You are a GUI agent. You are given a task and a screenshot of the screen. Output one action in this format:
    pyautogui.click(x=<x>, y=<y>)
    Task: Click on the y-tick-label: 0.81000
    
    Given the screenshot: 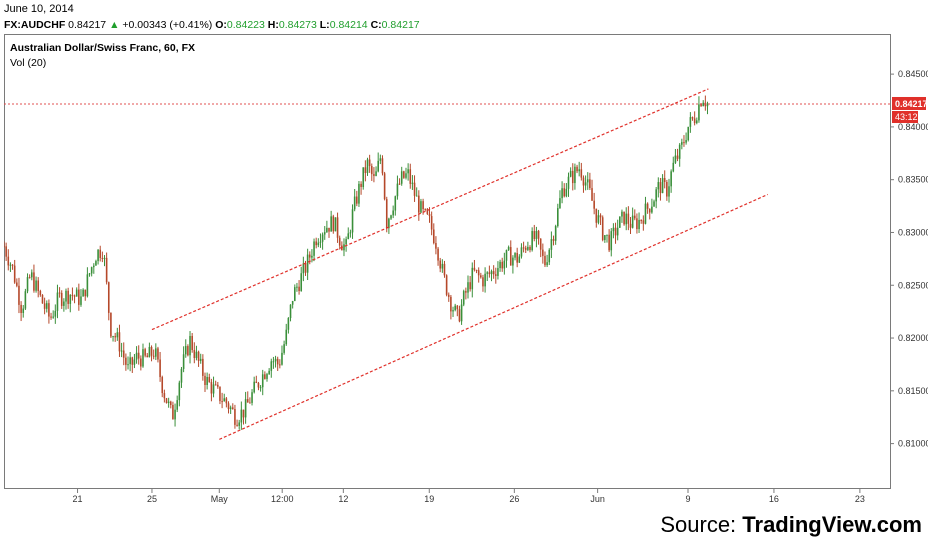 What is the action you would take?
    pyautogui.click(x=913, y=444)
    